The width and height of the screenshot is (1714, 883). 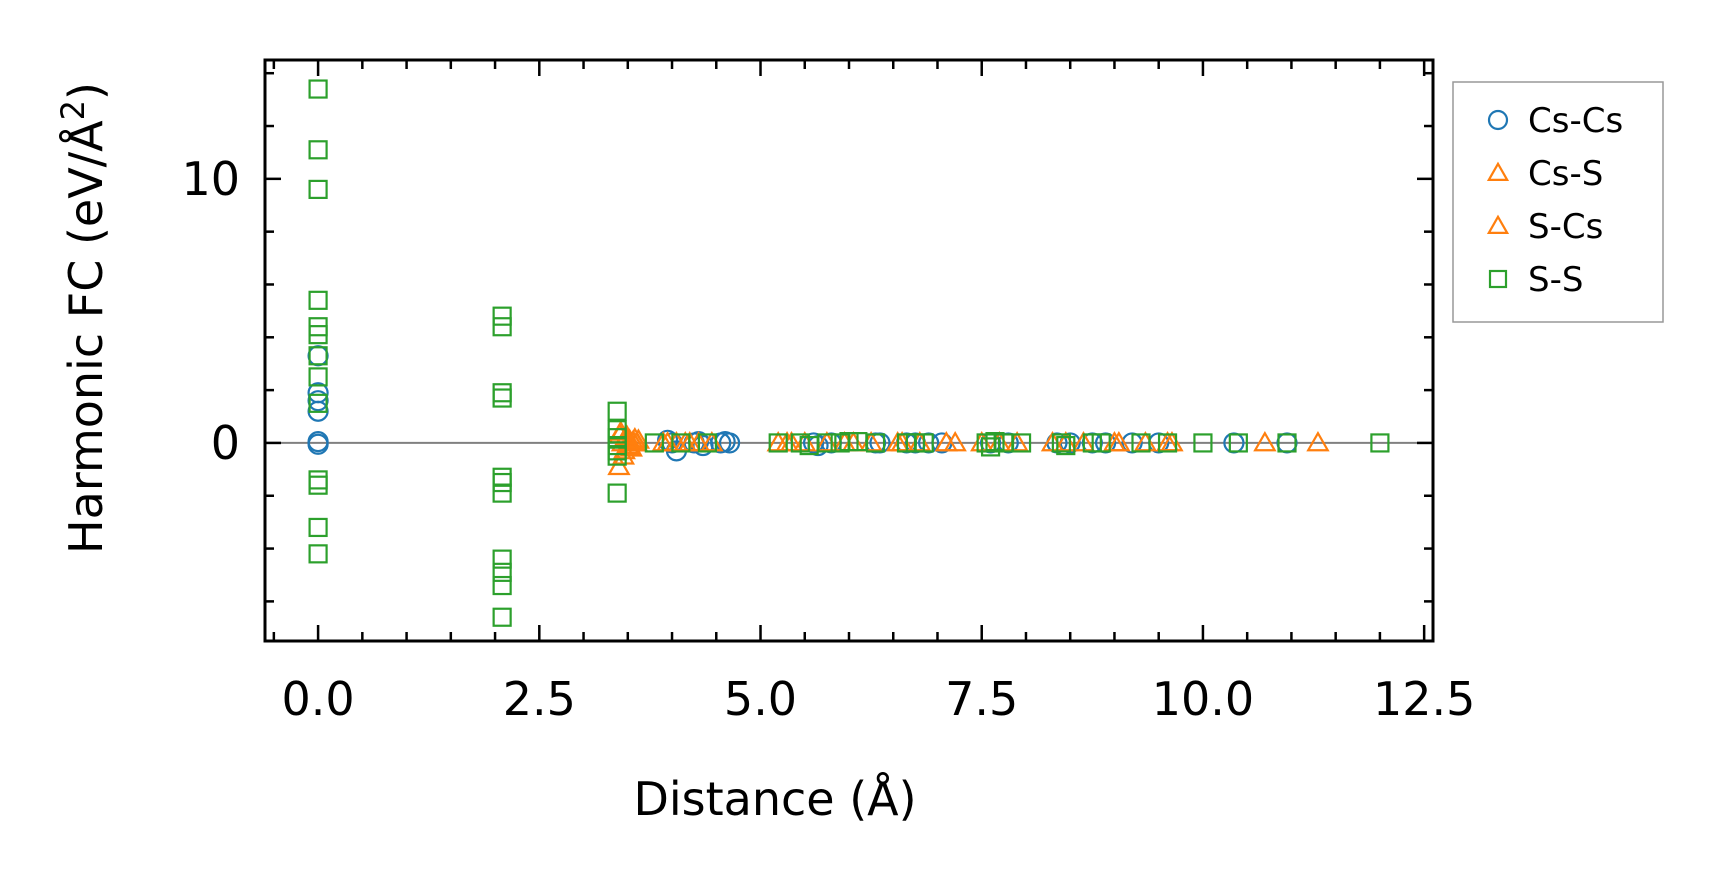 What do you see at coordinates (210, 179) in the screenshot?
I see `y-tick-label: 10` at bounding box center [210, 179].